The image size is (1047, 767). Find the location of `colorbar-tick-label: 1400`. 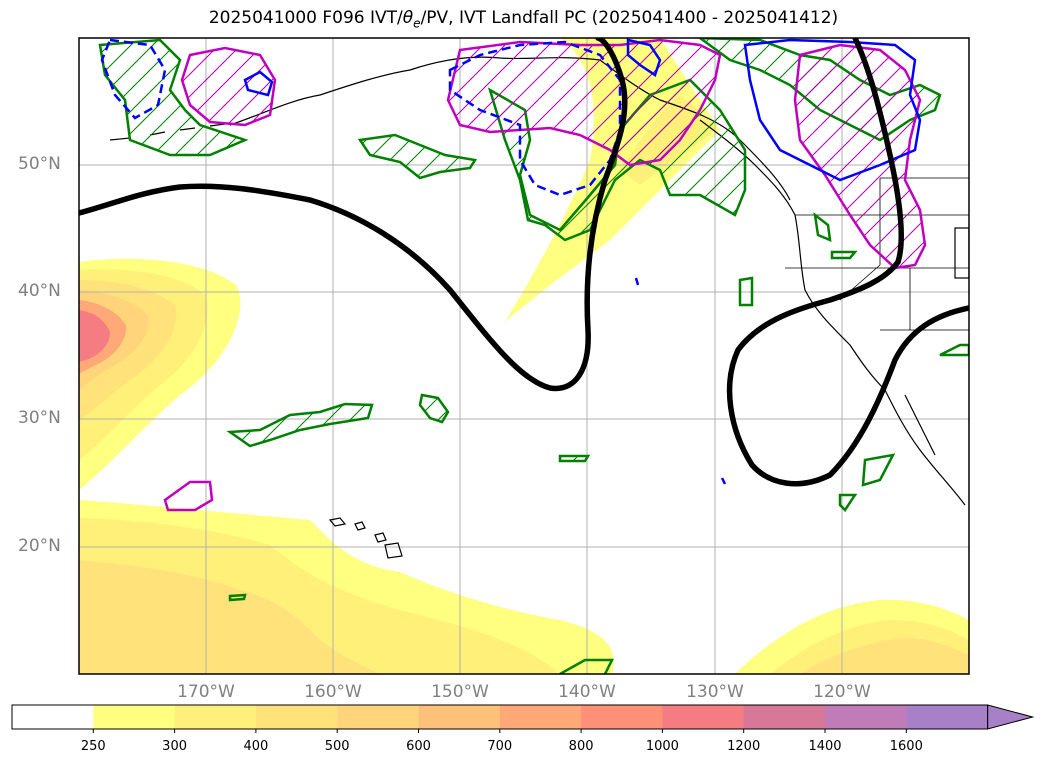

colorbar-tick-label: 1400 is located at coordinates (825, 746).